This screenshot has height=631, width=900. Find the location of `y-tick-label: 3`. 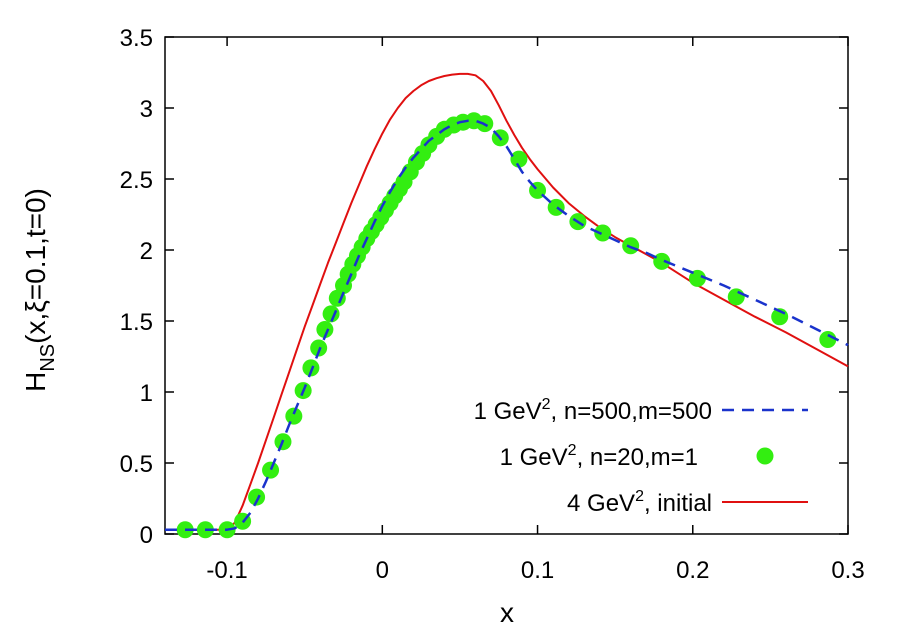

y-tick-label: 3 is located at coordinates (146, 109).